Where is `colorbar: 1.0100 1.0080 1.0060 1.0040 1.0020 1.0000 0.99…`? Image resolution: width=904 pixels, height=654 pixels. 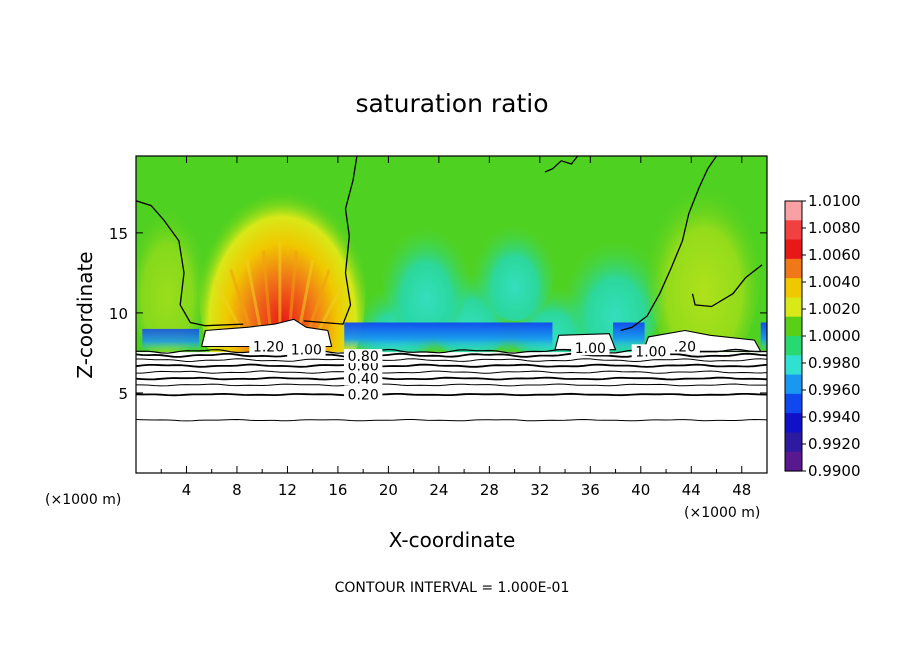
colorbar: 1.0100 1.0080 1.0060 1.0040 1.0020 1.0000 0.99… is located at coordinates (822, 336).